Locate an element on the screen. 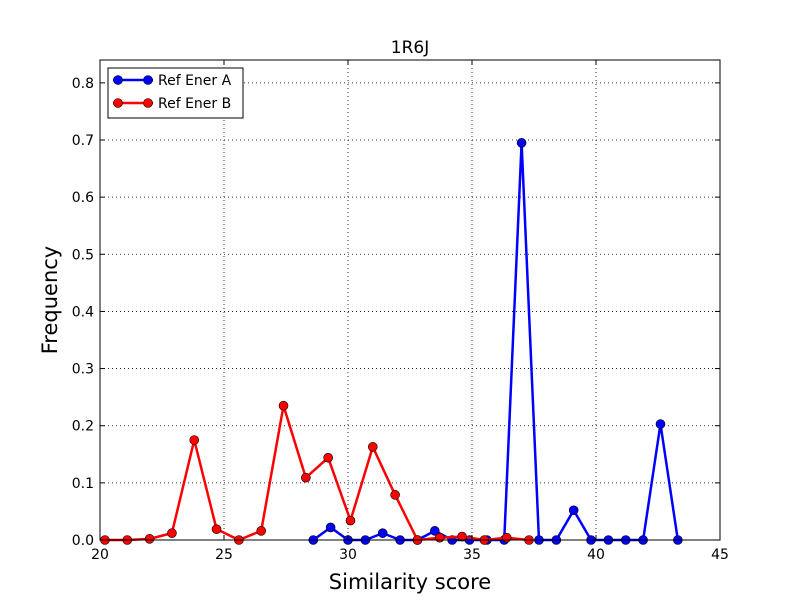 This screenshot has height=600, width=800. y-tick-label: 0.5 is located at coordinates (83, 255).